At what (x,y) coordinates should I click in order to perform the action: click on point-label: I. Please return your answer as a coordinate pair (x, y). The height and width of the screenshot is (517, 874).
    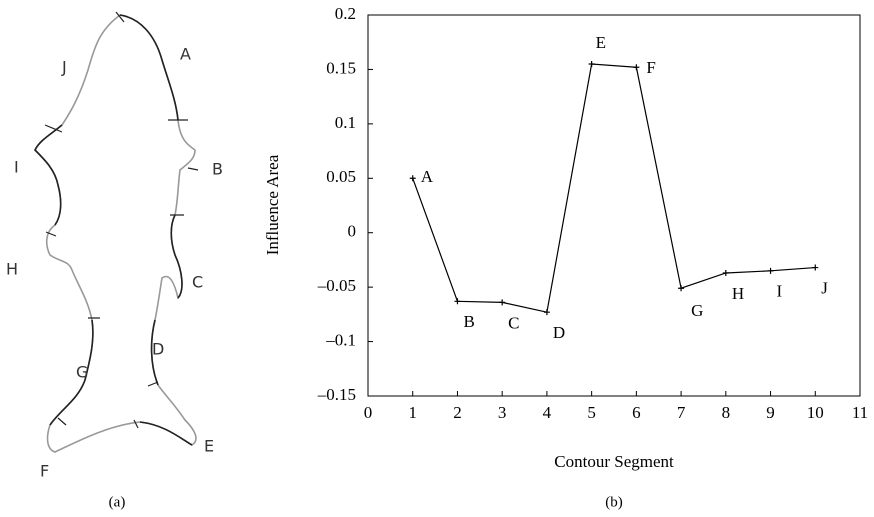
    Looking at the image, I should click on (780, 291).